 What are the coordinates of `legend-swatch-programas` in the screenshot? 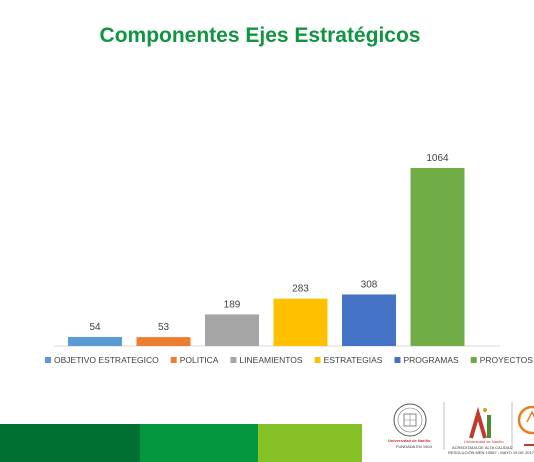 It's located at (397, 360).